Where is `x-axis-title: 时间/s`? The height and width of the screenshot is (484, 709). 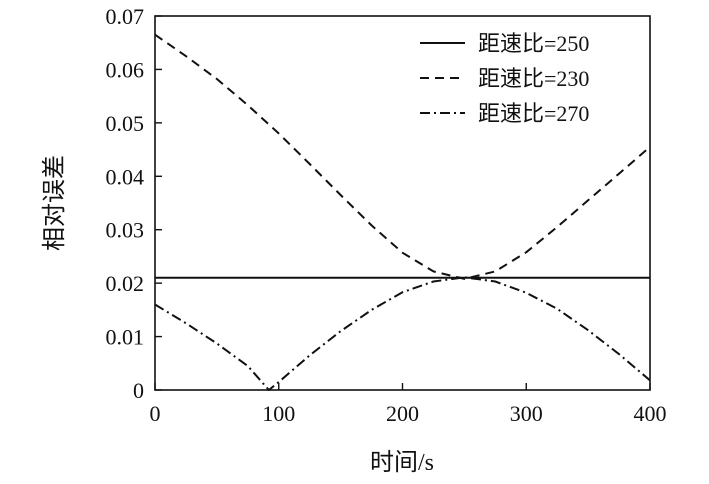 x-axis-title: 时间/s is located at coordinates (402, 462).